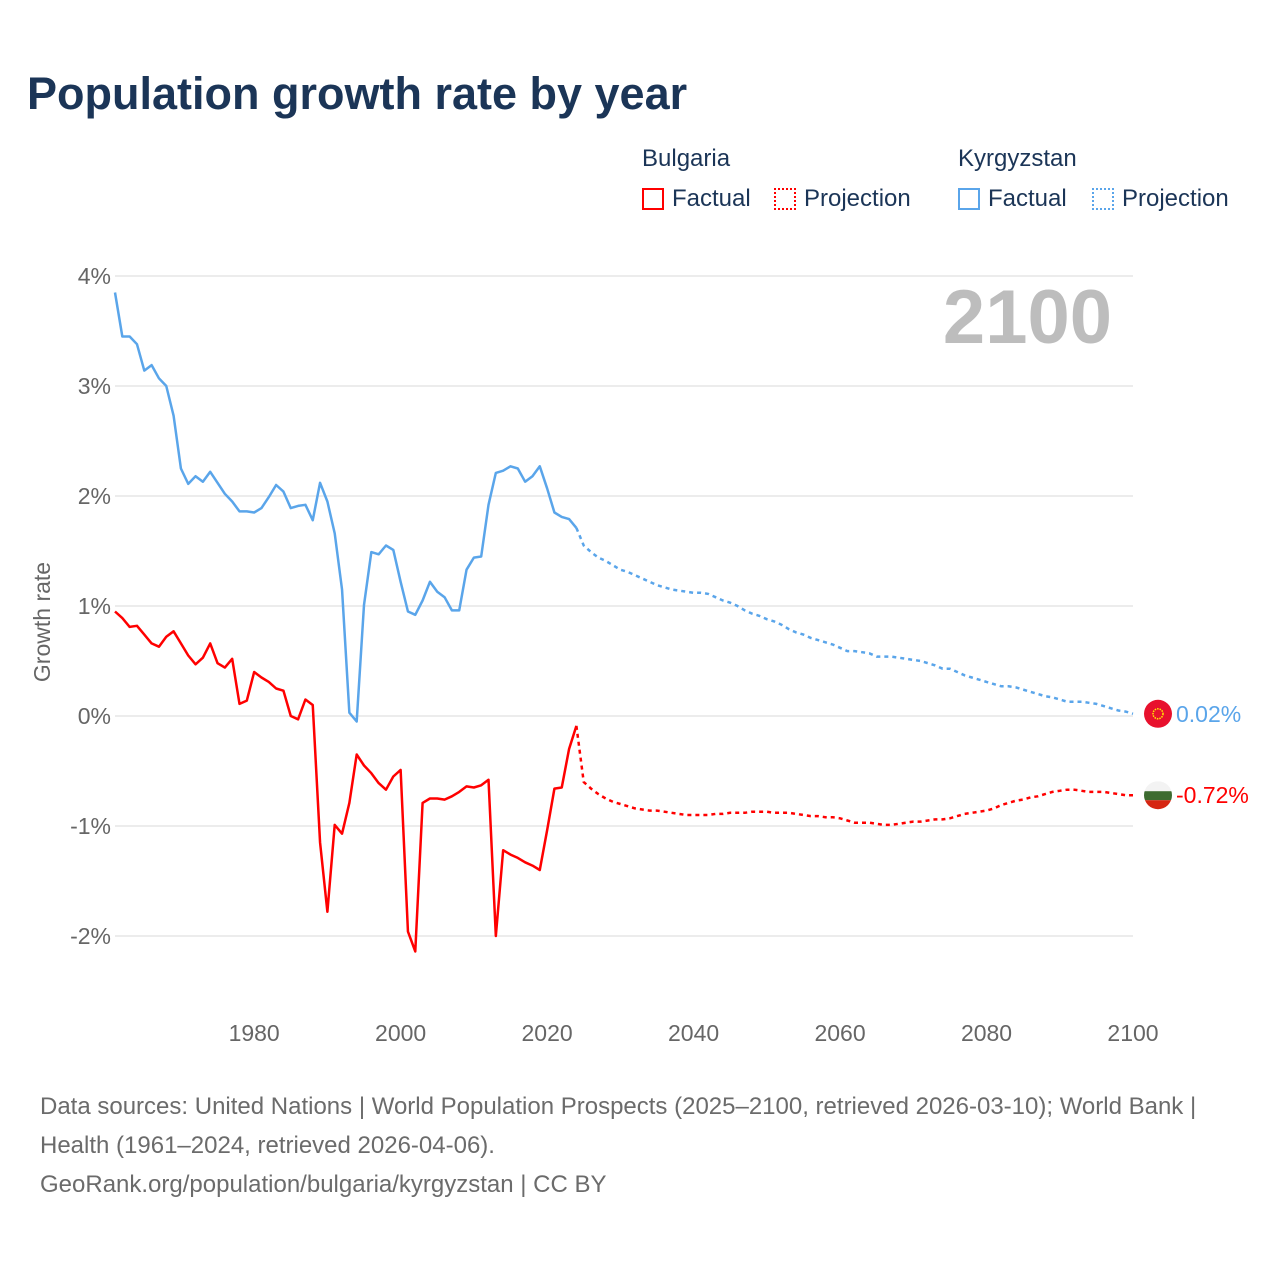 The height and width of the screenshot is (1280, 1280). Describe the element at coordinates (1027, 317) in the screenshot. I see `year-display: 2100` at that location.